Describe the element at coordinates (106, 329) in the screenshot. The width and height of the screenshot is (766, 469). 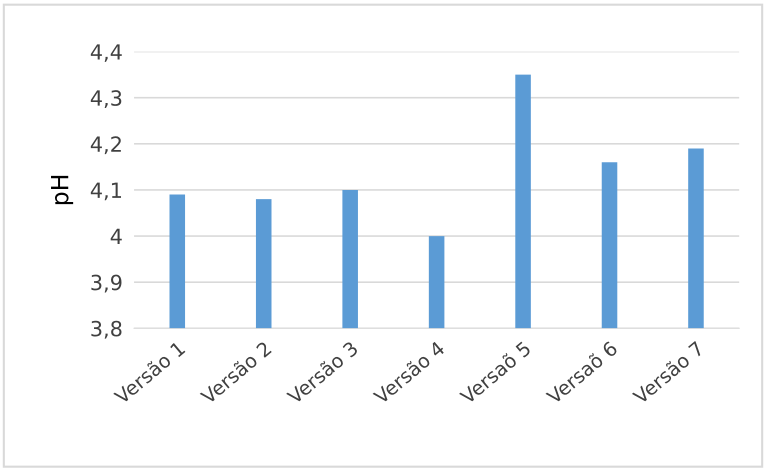
I see `y-tick-label: 3,8` at that location.